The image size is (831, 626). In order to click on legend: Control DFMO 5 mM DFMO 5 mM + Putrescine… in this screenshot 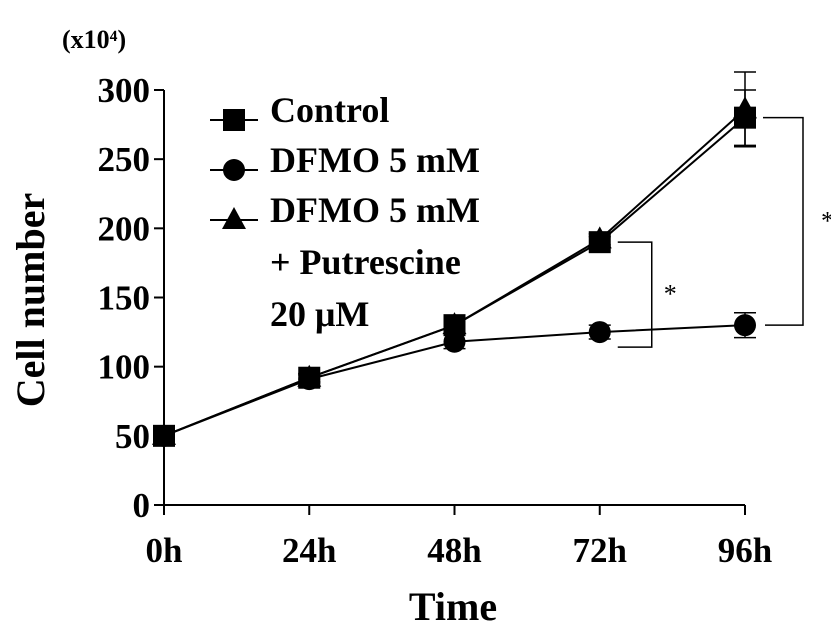, I will do `click(345, 212)`.